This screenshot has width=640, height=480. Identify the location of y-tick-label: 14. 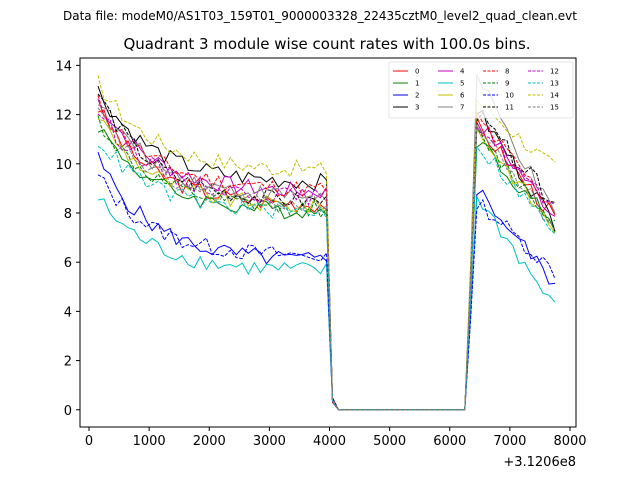
(63, 66).